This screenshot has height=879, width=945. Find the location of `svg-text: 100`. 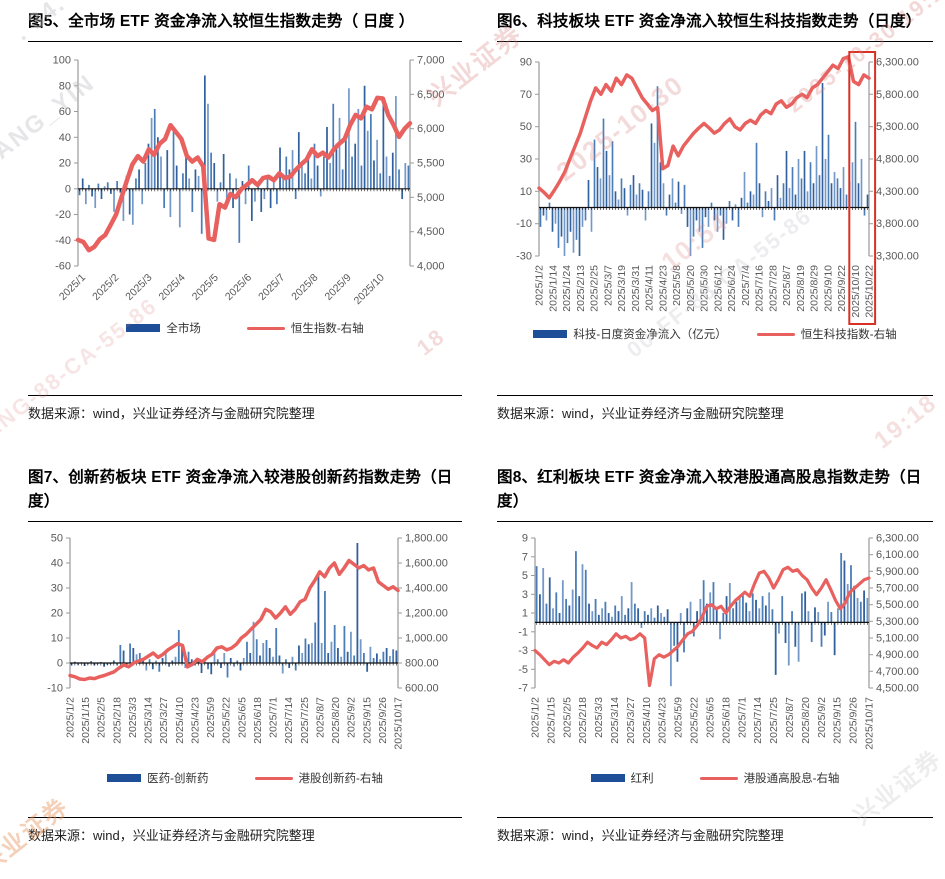

svg-text: 100 is located at coordinates (62, 61).